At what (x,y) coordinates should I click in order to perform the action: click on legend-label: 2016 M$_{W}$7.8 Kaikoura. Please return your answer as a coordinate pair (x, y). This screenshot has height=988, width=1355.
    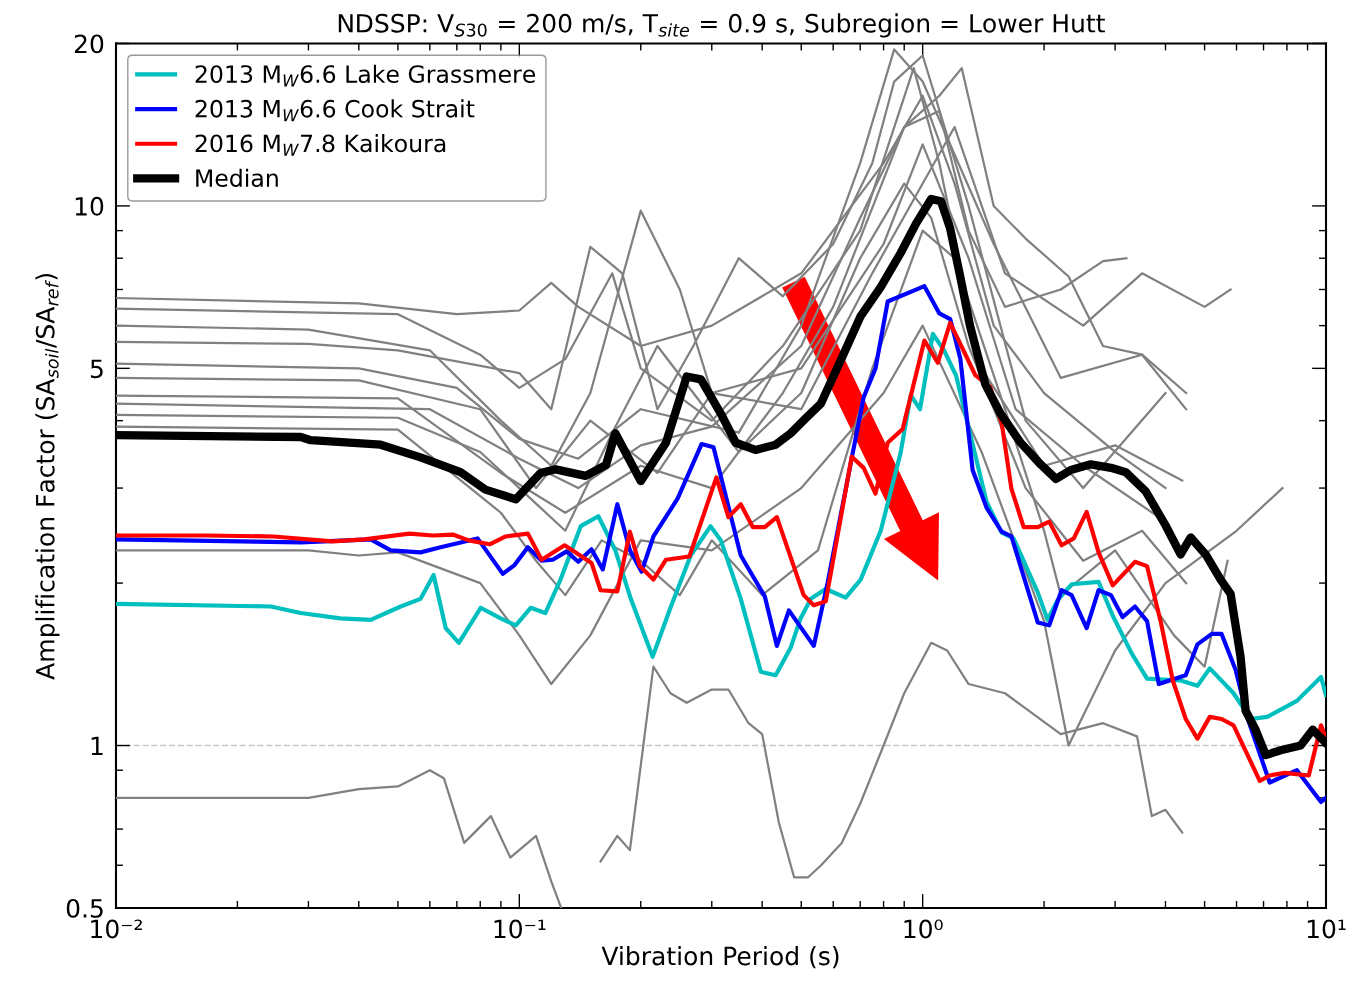
    Looking at the image, I should click on (320, 145).